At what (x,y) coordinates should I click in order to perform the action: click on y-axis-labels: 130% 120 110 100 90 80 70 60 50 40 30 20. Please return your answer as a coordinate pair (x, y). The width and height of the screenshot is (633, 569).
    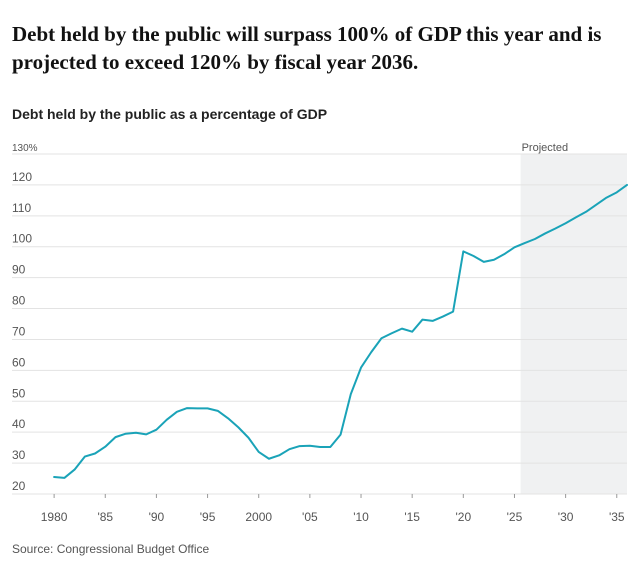
    Looking at the image, I should click on (25, 318).